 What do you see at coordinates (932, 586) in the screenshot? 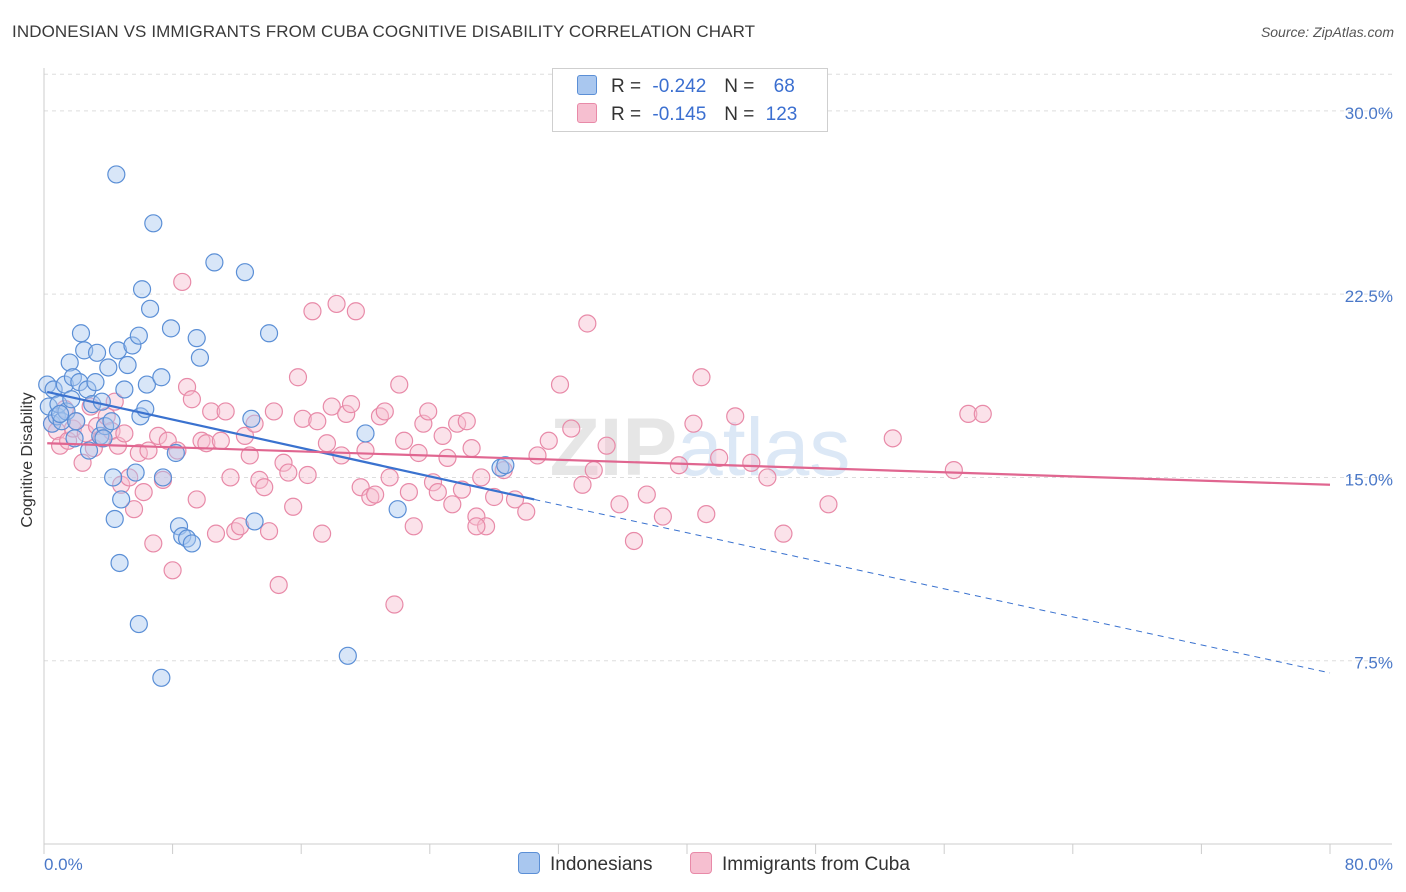
I see `trend-line-indonesians-extrapolated` at bounding box center [932, 586].